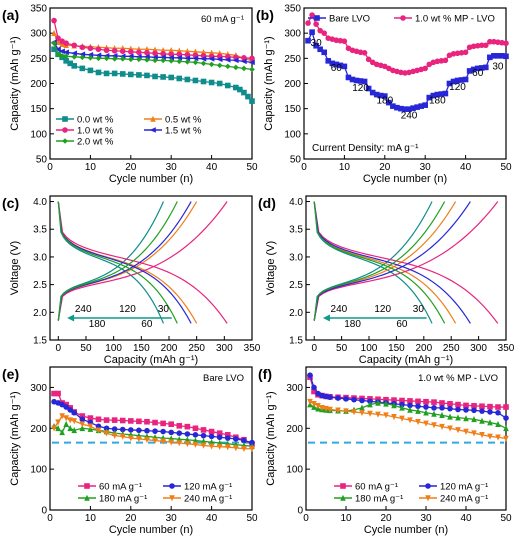 This screenshot has height=550, width=514. Describe the element at coordinates (40, 313) in the screenshot. I see `y-tick-label: 2.0` at that location.